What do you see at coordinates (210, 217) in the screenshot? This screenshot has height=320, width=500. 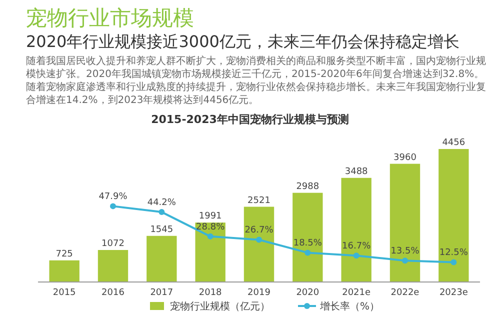 I see `data-label: 1991` at bounding box center [210, 217].